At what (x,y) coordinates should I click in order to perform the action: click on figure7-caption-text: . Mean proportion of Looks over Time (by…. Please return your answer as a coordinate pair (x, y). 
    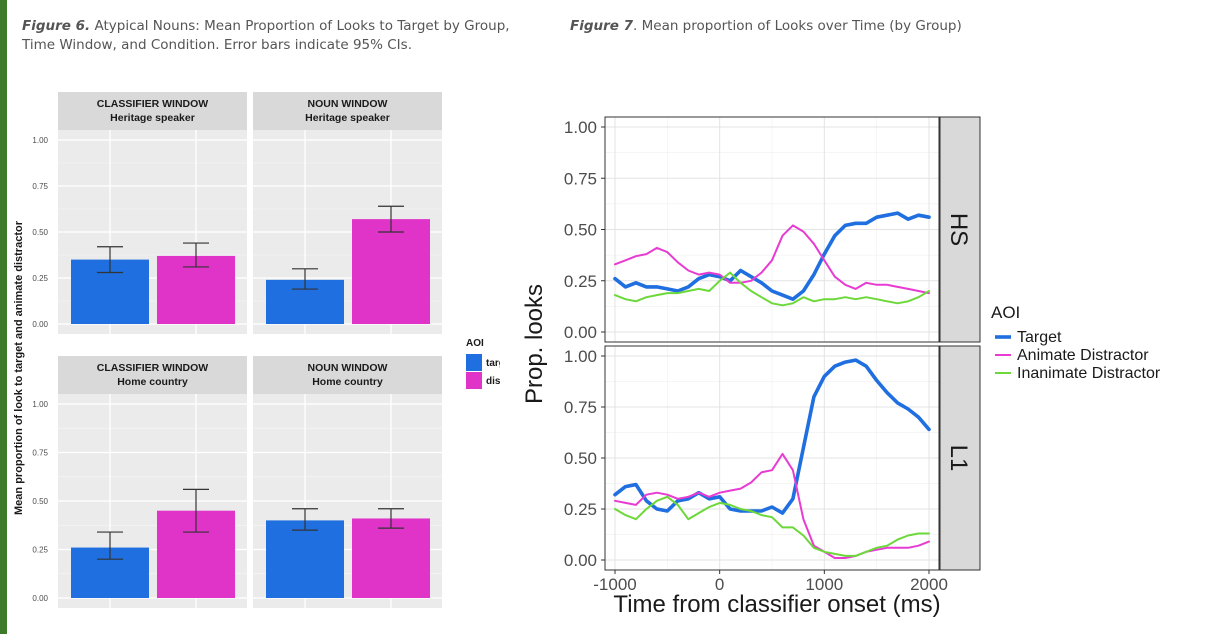
    Looking at the image, I should click on (797, 26).